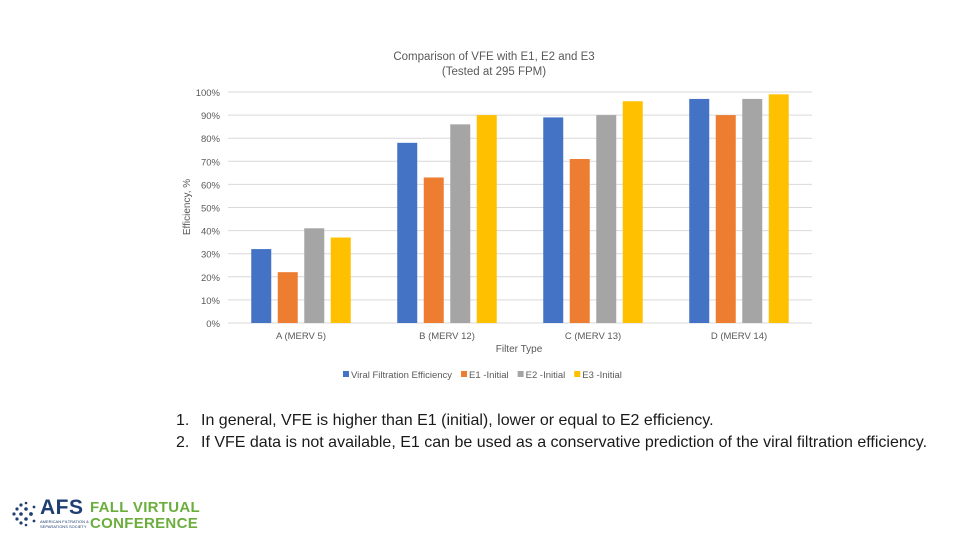  Describe the element at coordinates (546, 375) in the screenshot. I see `legend-label: E2 -Initial` at that location.